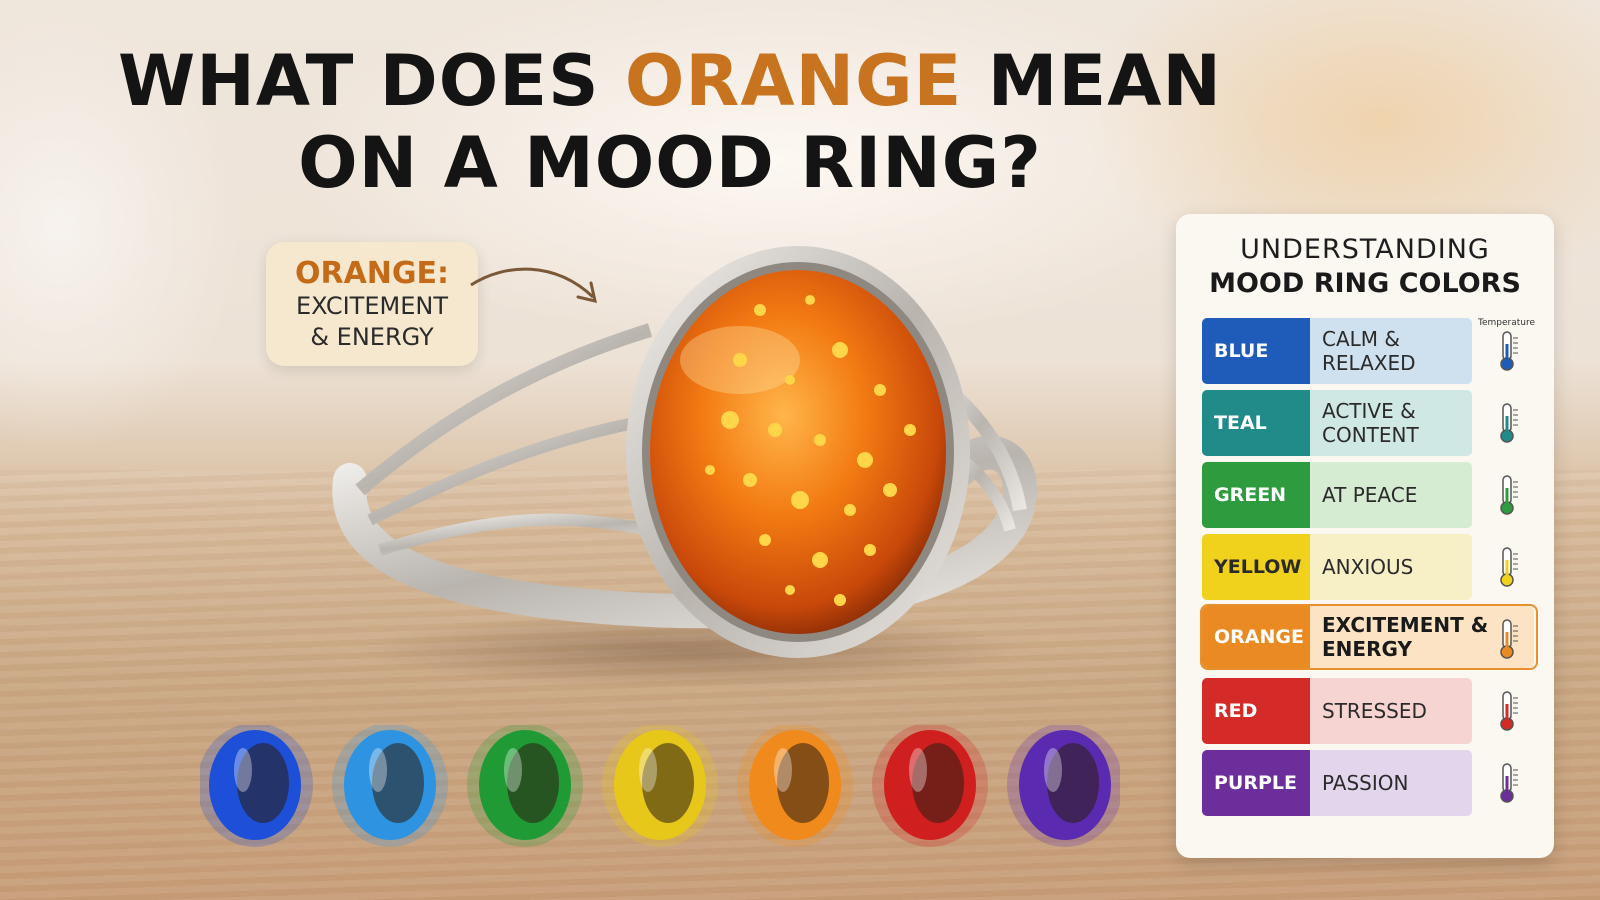 The width and height of the screenshot is (1600, 900). I want to click on title-text-post: MEAN, so click(1092, 81).